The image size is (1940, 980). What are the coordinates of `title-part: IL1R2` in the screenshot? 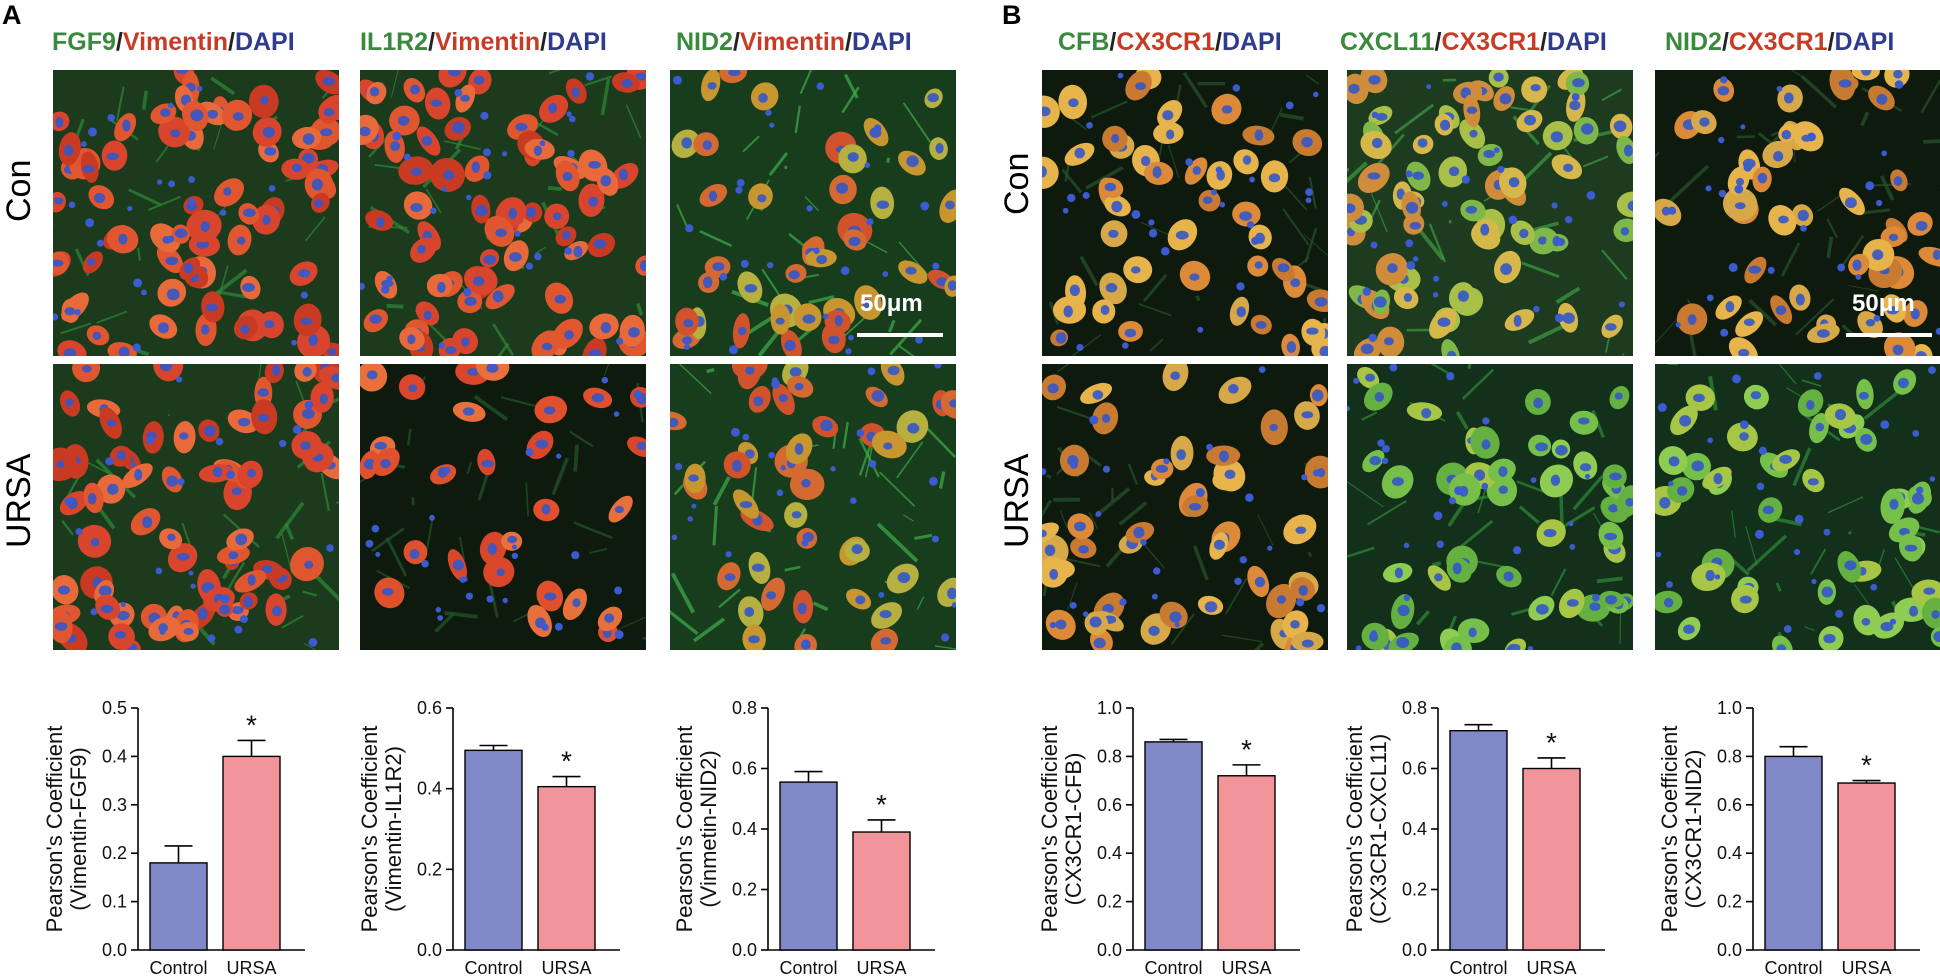 It's located at (394, 42).